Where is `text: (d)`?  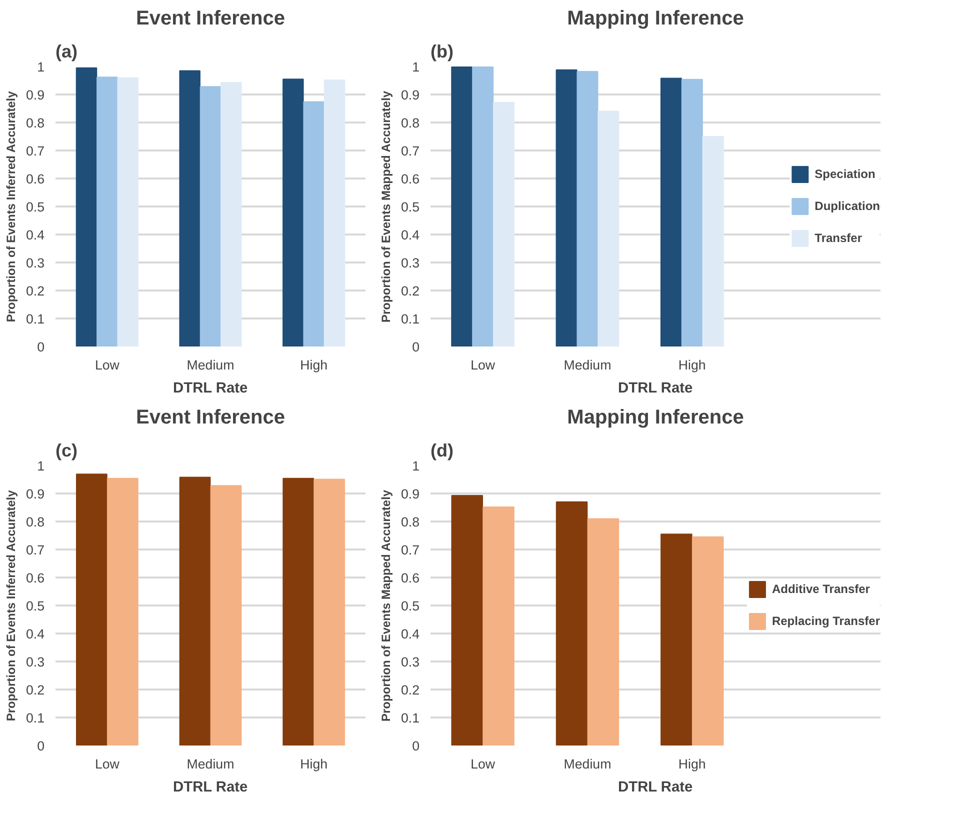 text: (d) is located at coordinates (442, 450).